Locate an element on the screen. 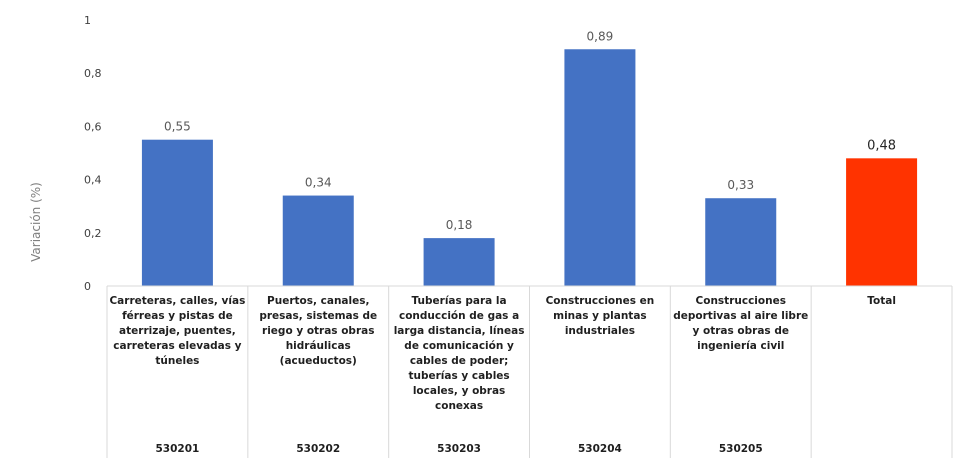 This screenshot has width=956, height=458. x-category-code: 530205 is located at coordinates (740, 449).